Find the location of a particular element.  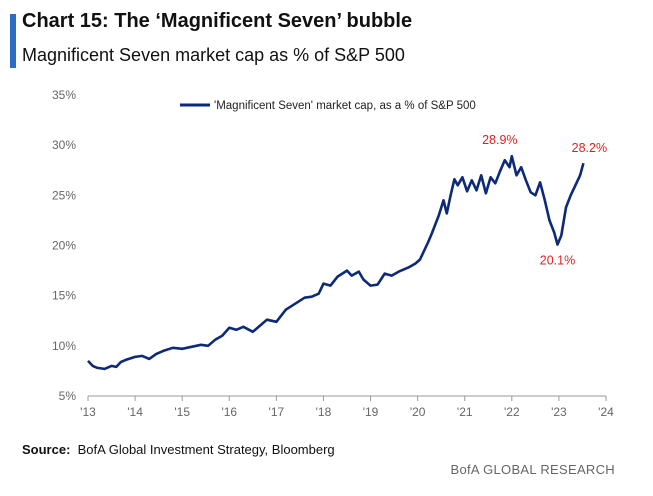

annotations: 28.9% 20.1% 28.2% is located at coordinates (544, 200).